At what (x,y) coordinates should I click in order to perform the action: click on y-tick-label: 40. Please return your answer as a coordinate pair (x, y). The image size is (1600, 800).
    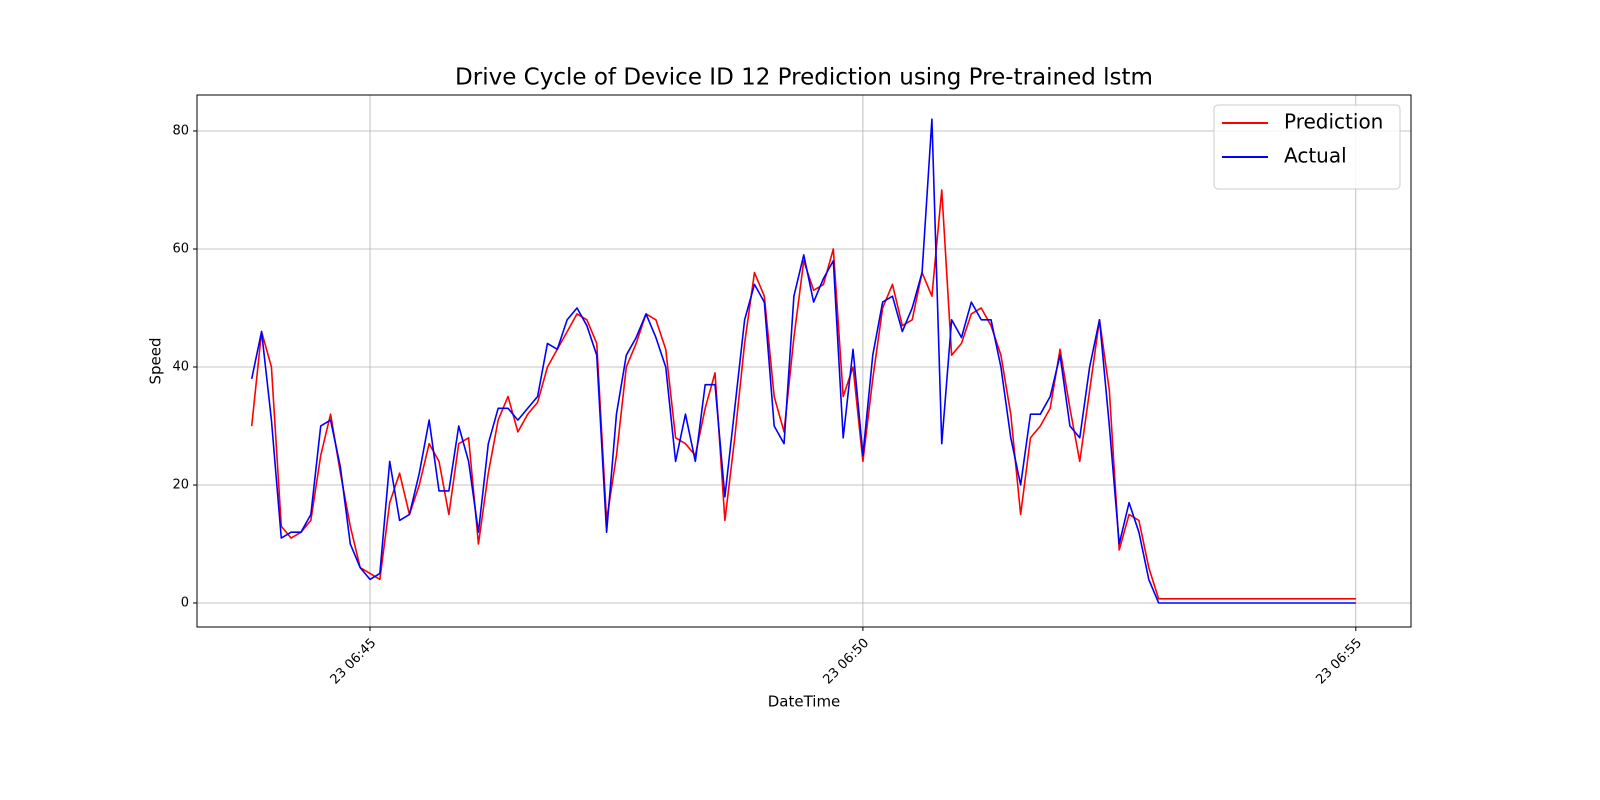
    Looking at the image, I should click on (180, 366).